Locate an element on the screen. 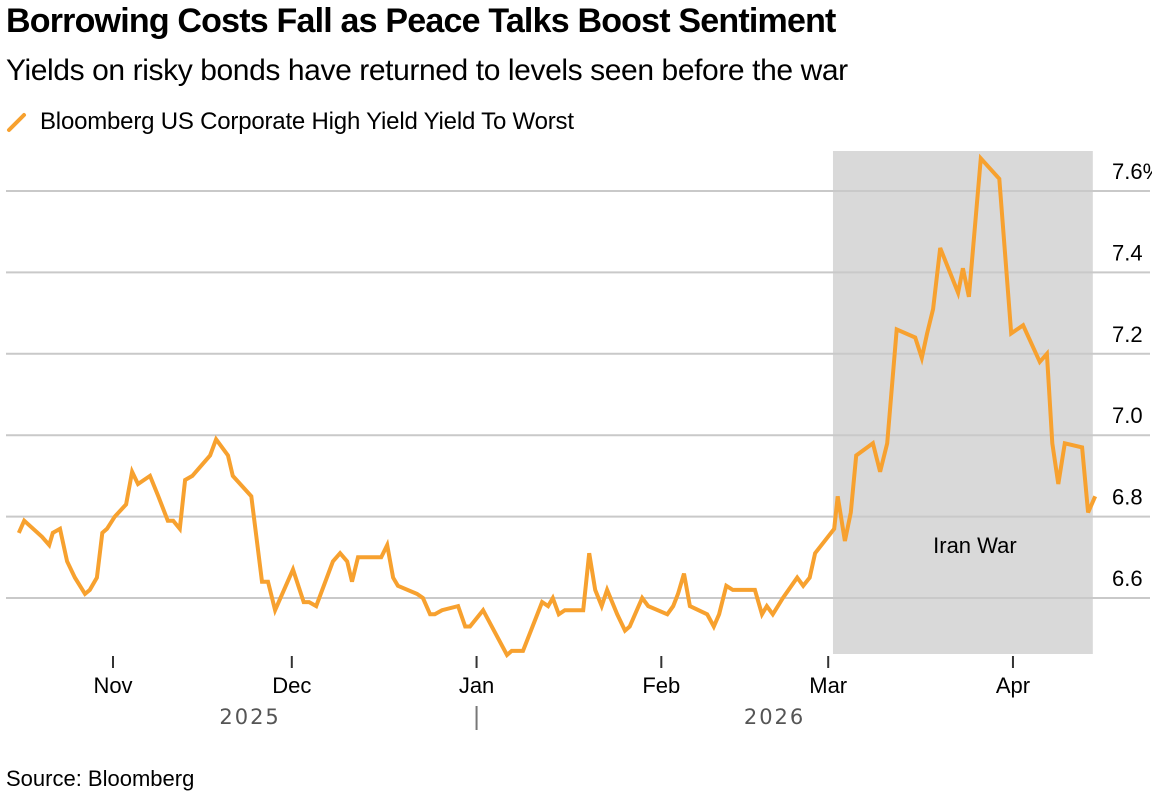 This screenshot has height=798, width=1152. x-axis: Nov Dec Jan Feb Mar Apr 2025 2026 is located at coordinates (561, 693).